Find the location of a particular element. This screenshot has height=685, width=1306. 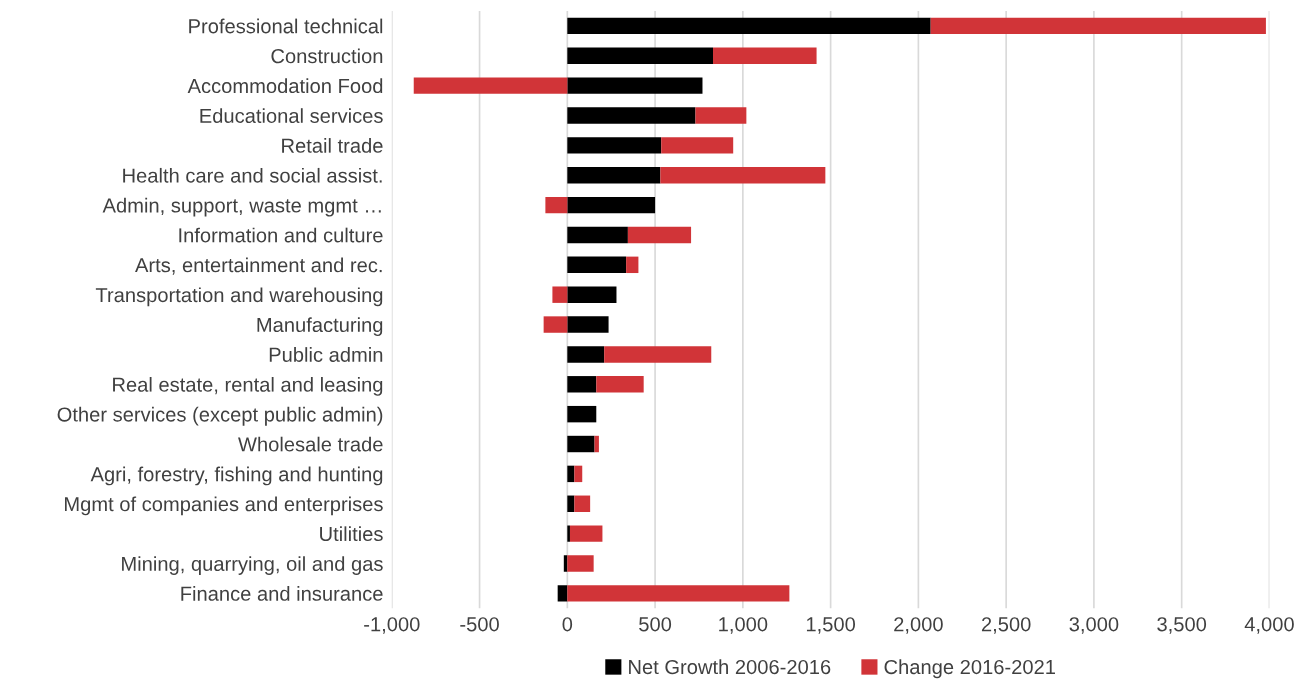

y-tick-label: Retail trade is located at coordinates (332, 145).